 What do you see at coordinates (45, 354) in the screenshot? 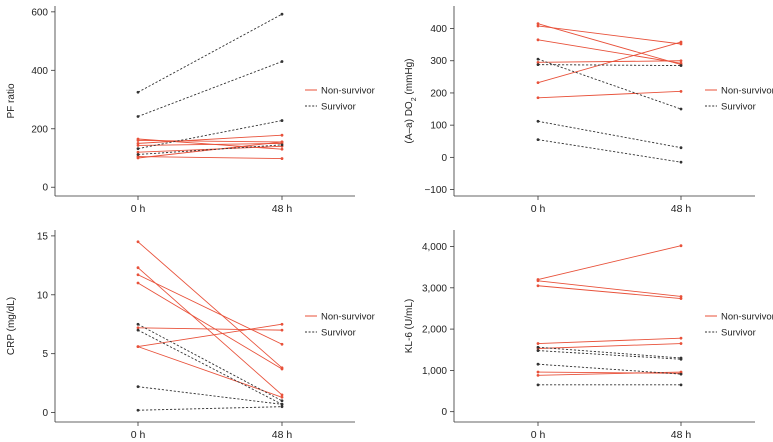
I see `y-tick-label: 5` at bounding box center [45, 354].